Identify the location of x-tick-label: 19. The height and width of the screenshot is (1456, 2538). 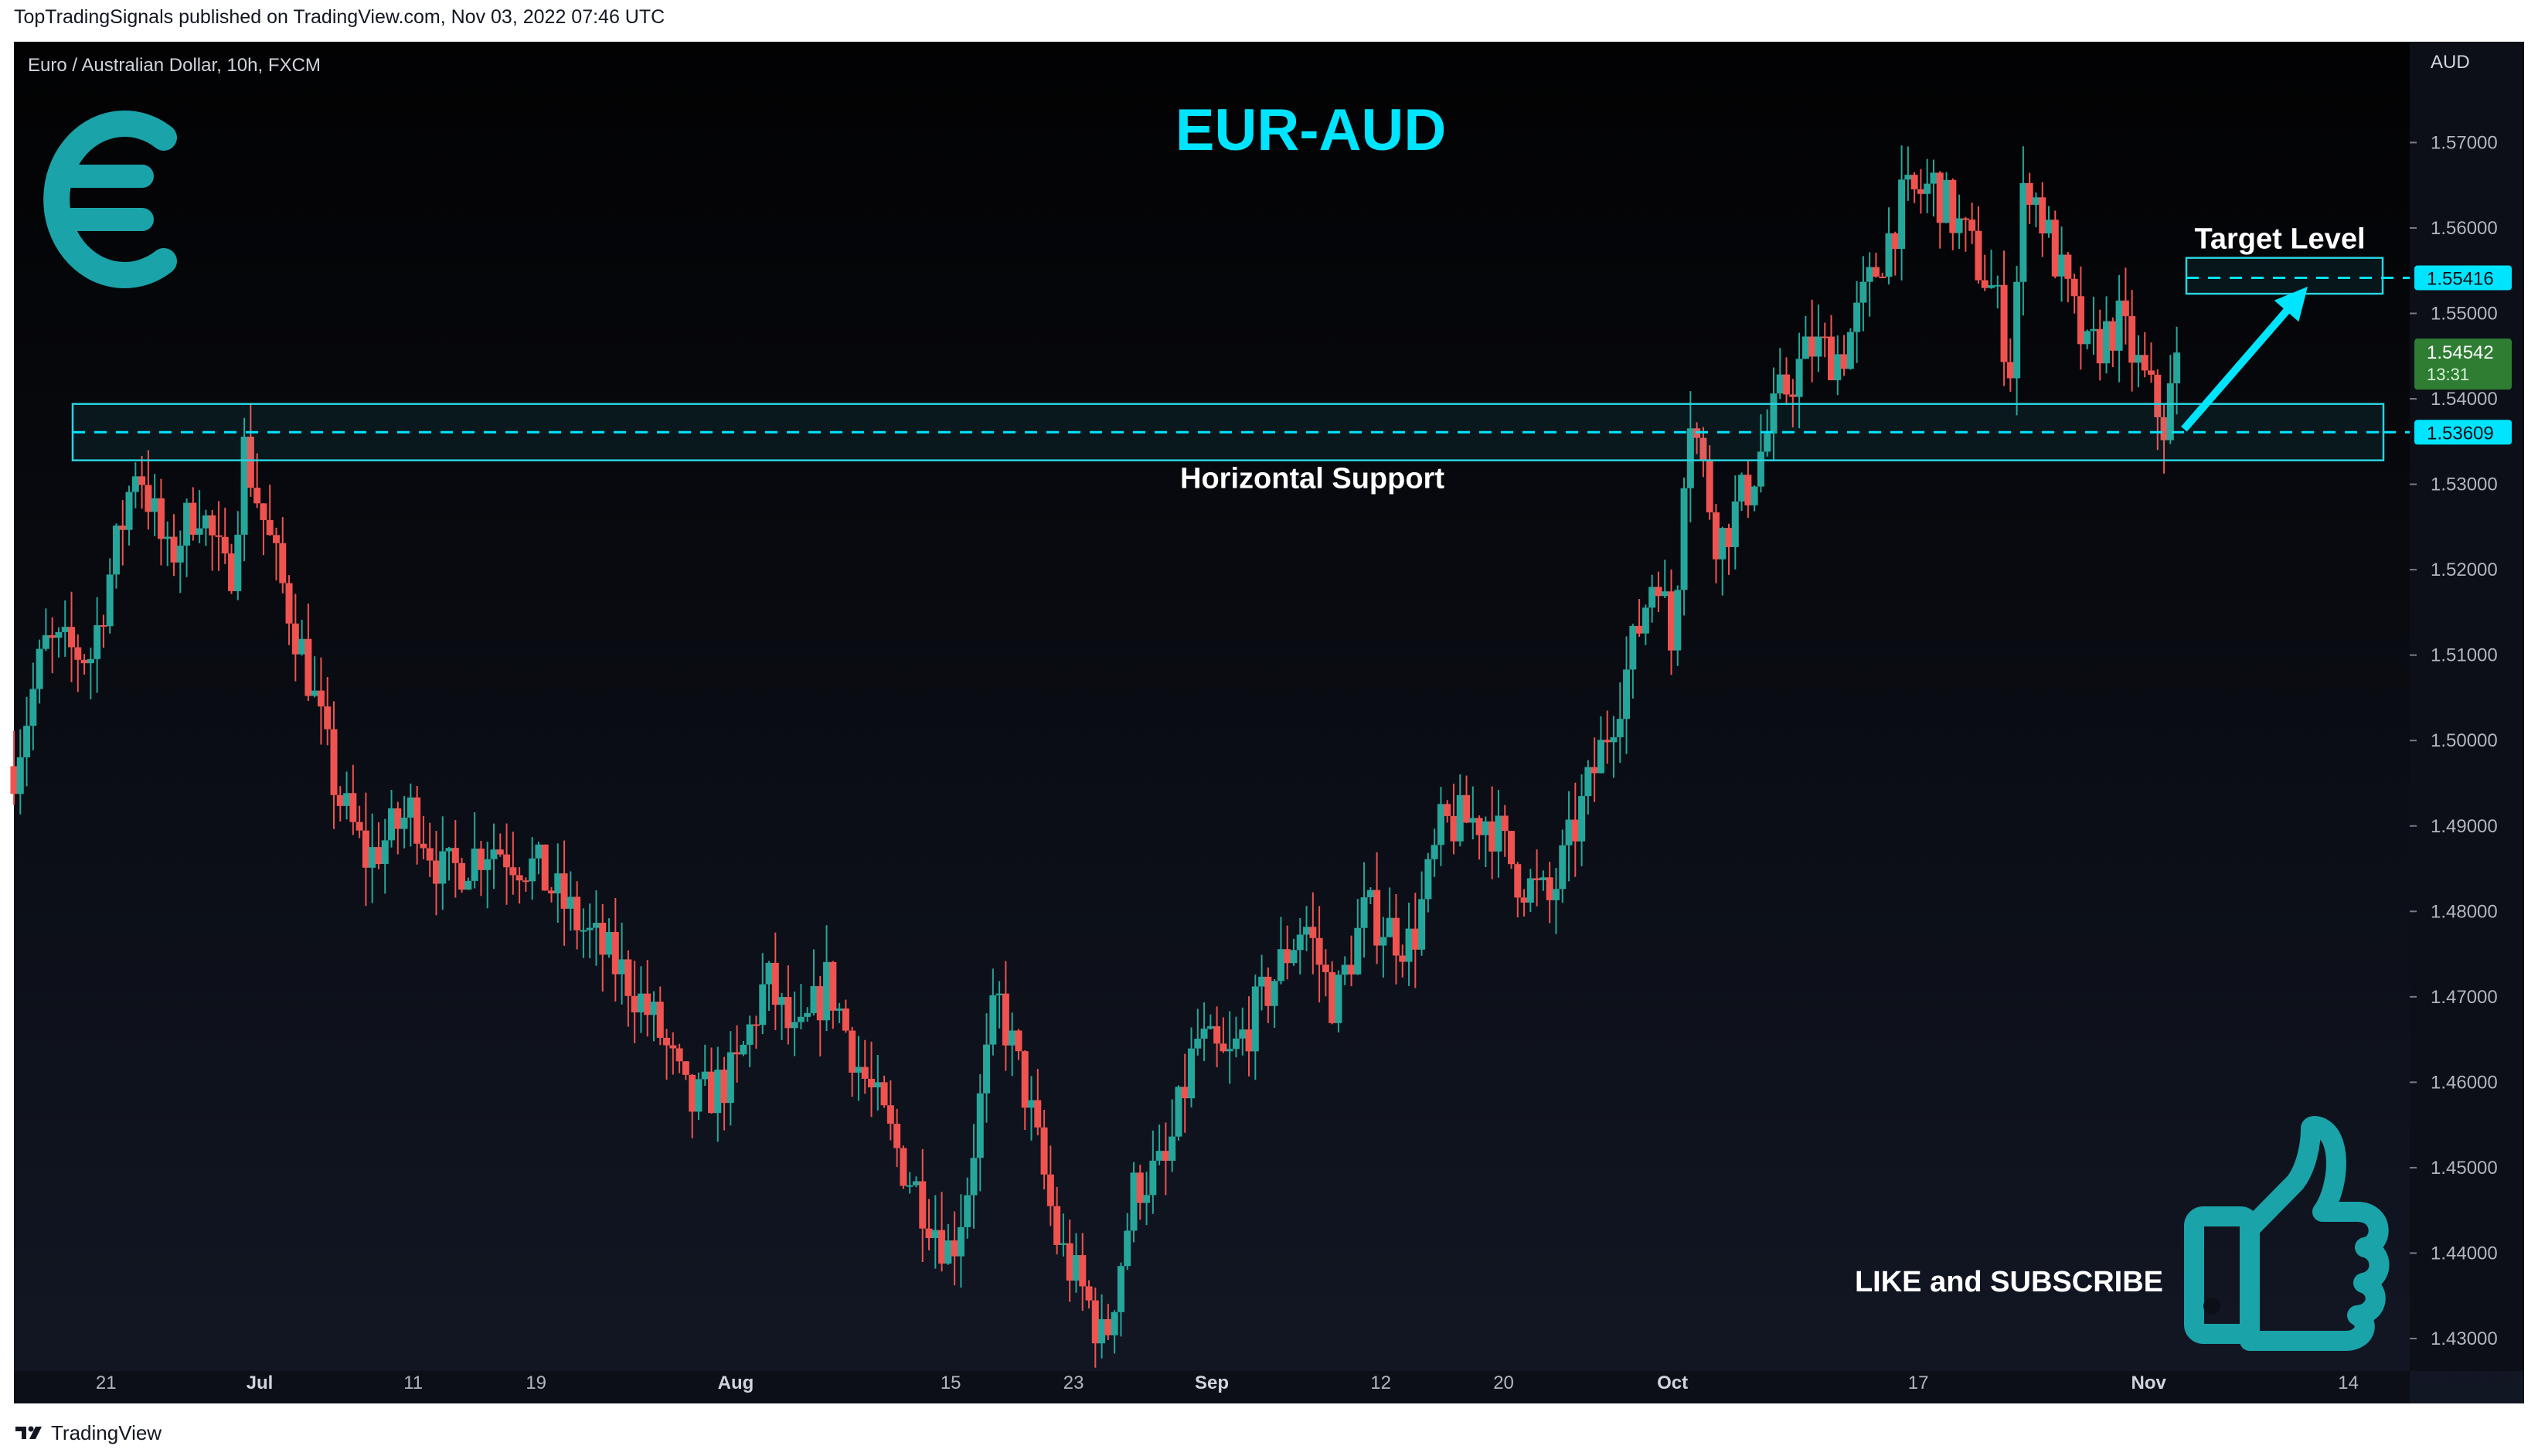
(536, 1383).